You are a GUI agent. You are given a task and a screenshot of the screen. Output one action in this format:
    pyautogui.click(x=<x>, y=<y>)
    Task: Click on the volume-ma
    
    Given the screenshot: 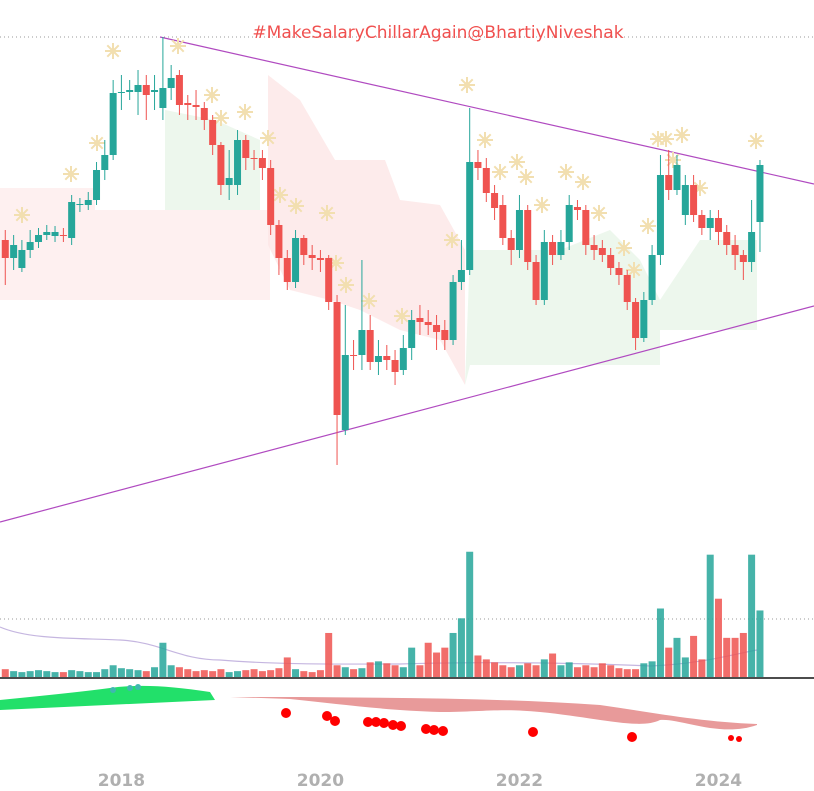 What is the action you would take?
    pyautogui.click(x=379, y=646)
    